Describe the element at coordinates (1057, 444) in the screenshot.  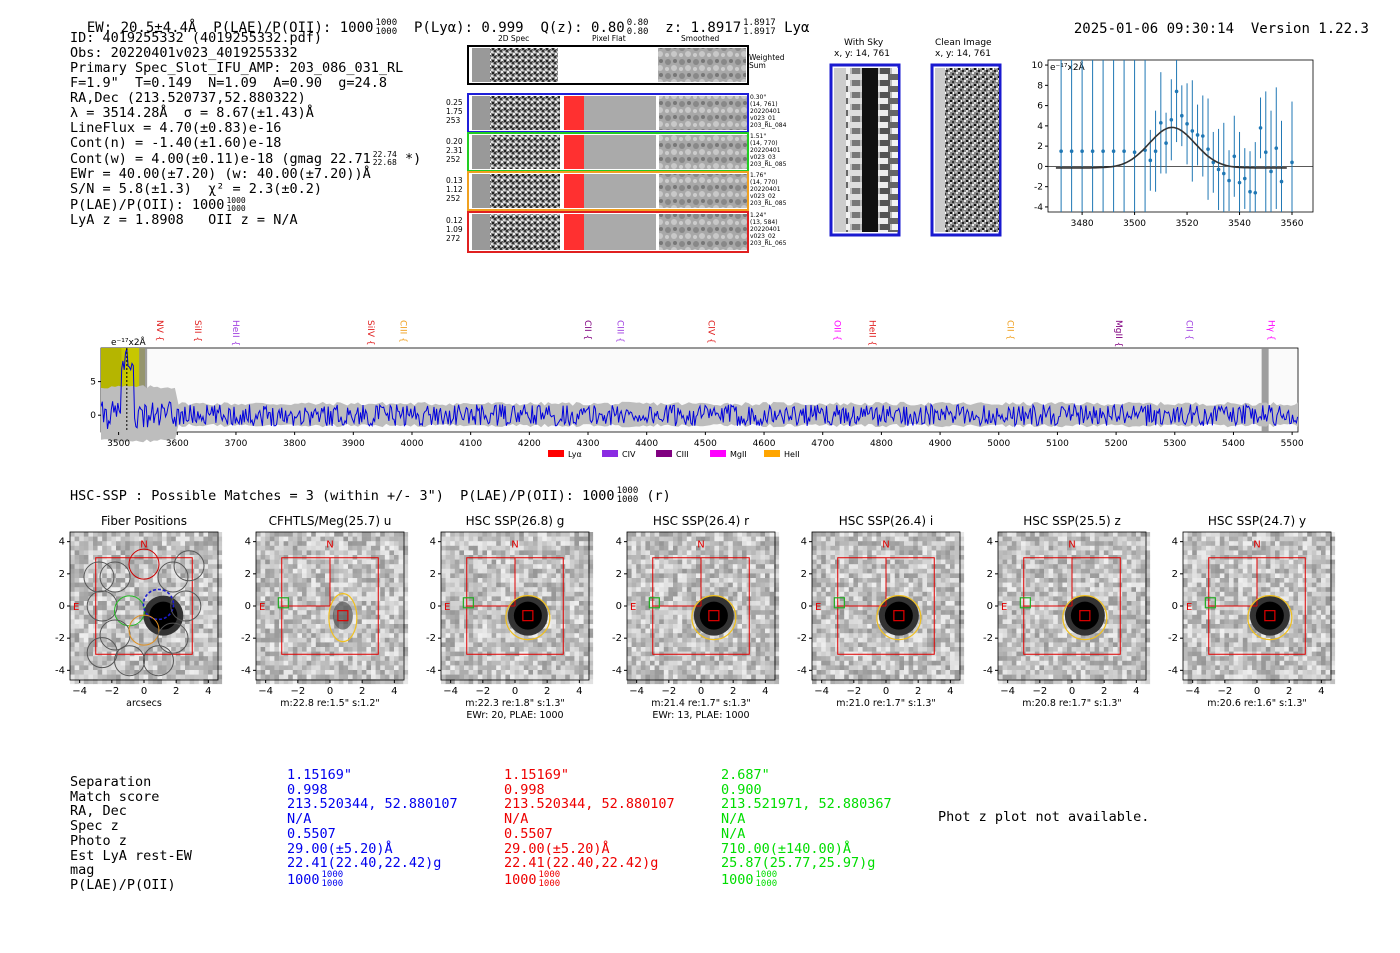
I see `fullspec-xtick-label: 5100` at that location.